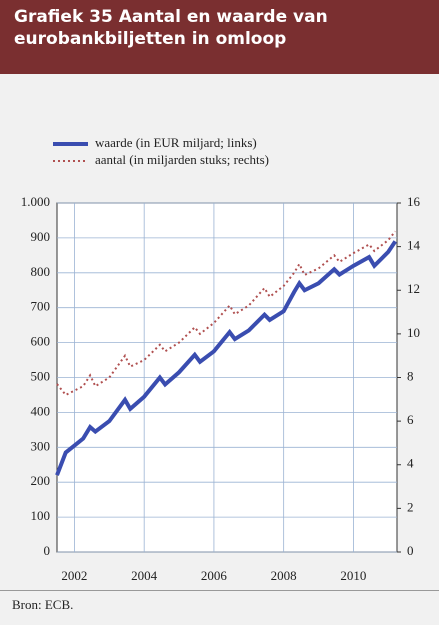  I want to click on x-tick-label: 2006, so click(214, 575).